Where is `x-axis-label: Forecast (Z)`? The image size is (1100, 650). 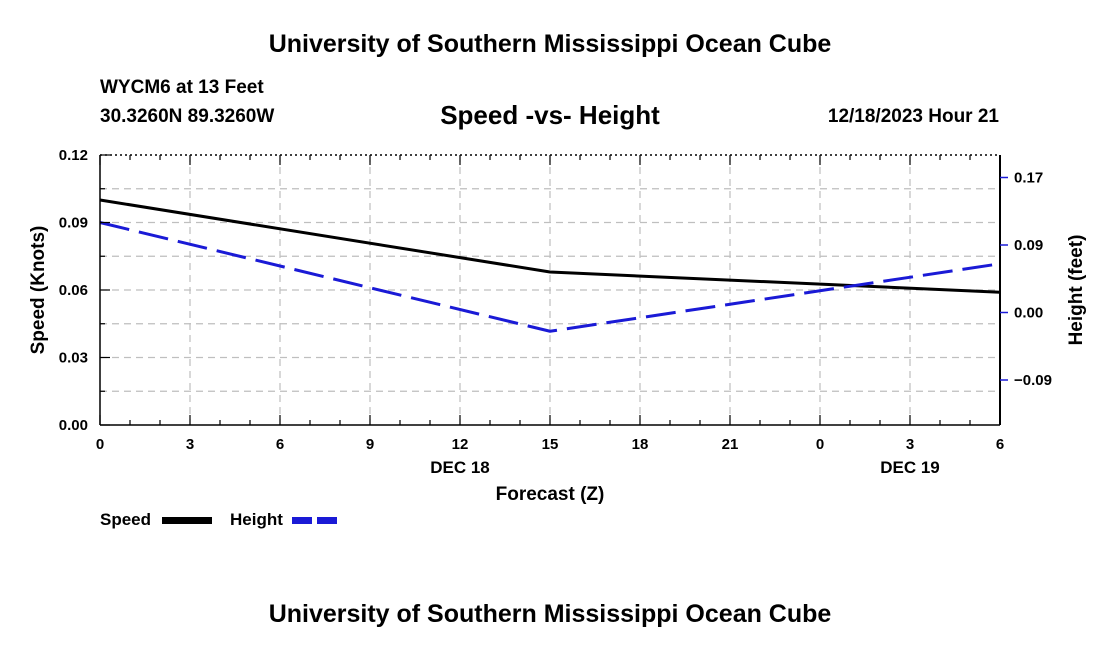
x-axis-label: Forecast (Z) is located at coordinates (550, 494).